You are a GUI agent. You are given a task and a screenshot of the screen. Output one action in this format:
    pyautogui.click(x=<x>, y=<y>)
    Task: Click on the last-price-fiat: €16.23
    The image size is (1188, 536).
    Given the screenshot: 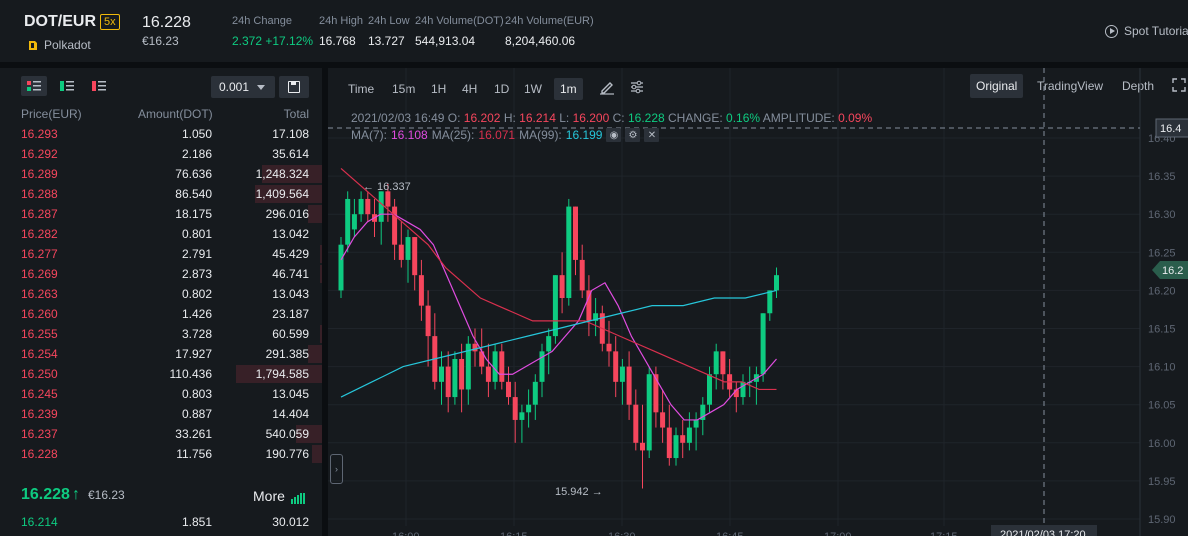 What is the action you would take?
    pyautogui.click(x=160, y=41)
    